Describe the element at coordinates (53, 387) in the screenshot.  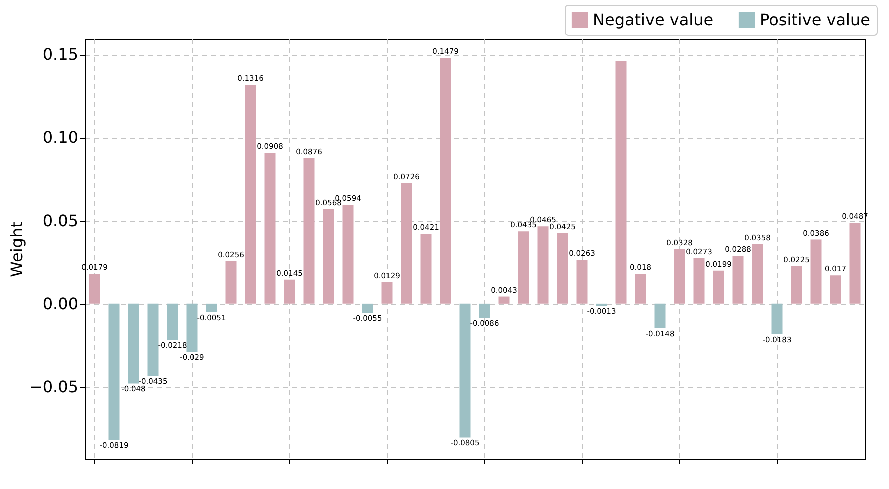
I see `y-tick-label: −0.05` at that location.